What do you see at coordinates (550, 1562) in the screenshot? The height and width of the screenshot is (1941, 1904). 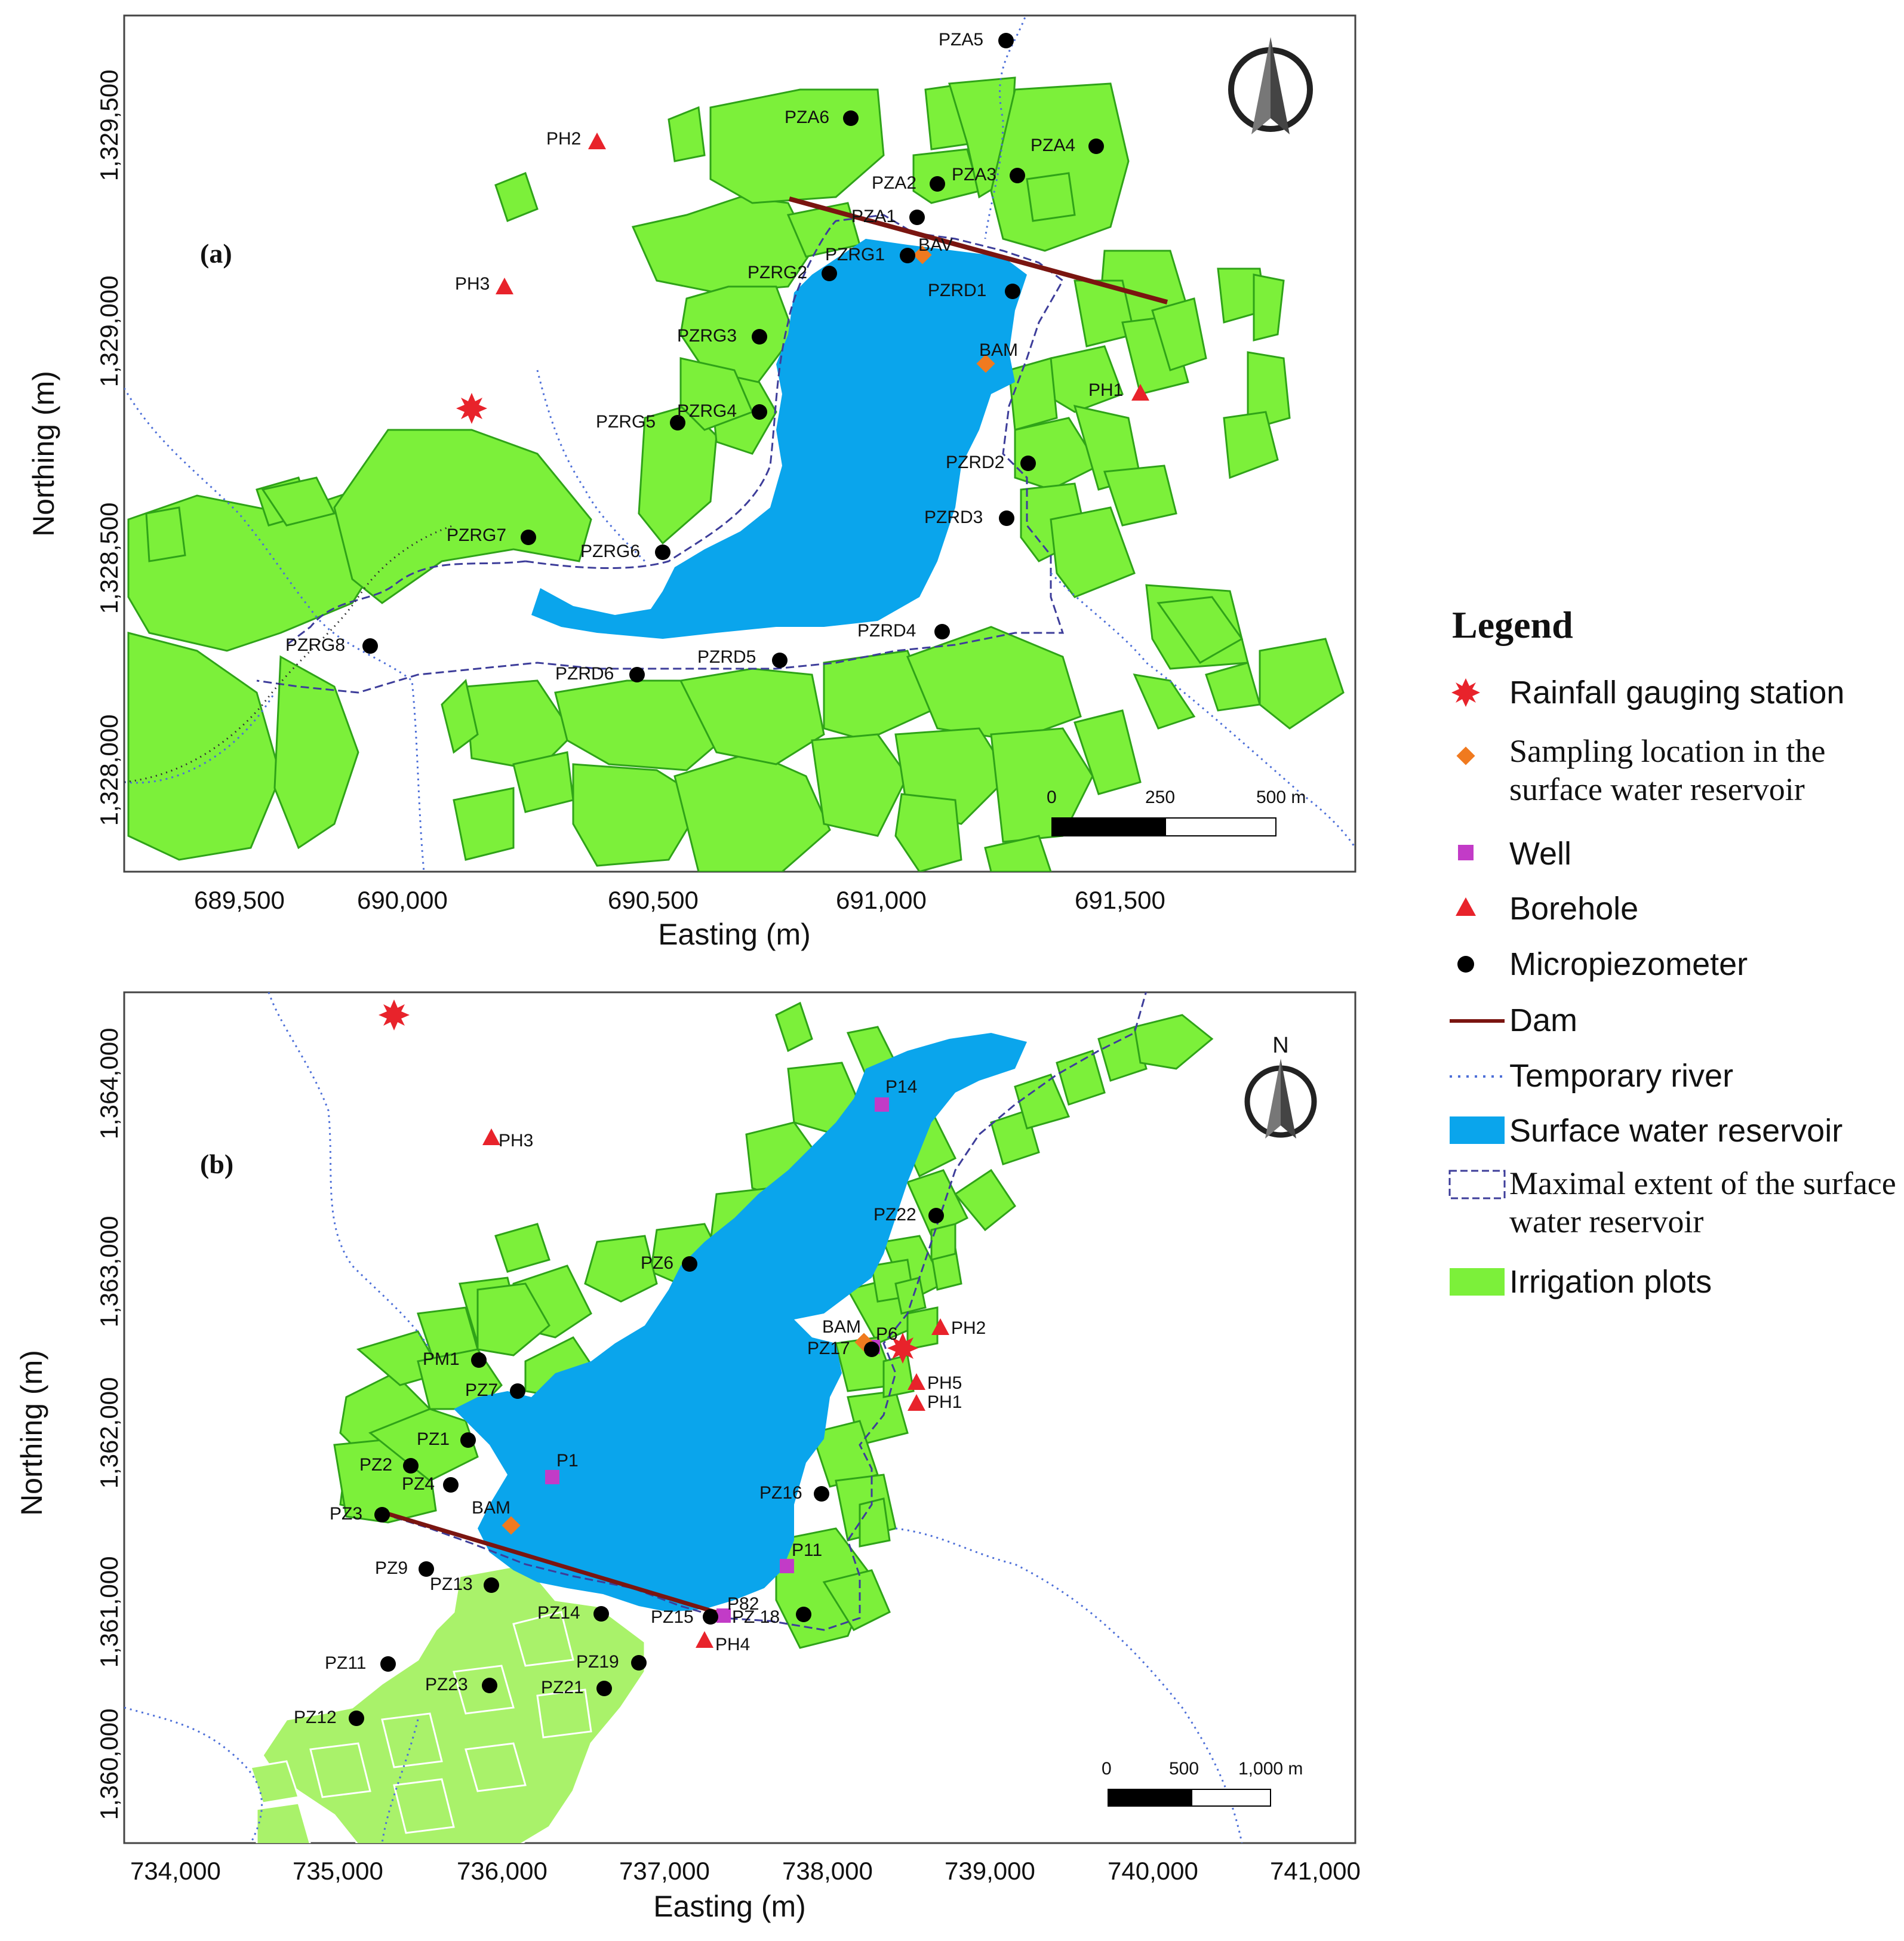 I see `panel-b-dam` at bounding box center [550, 1562].